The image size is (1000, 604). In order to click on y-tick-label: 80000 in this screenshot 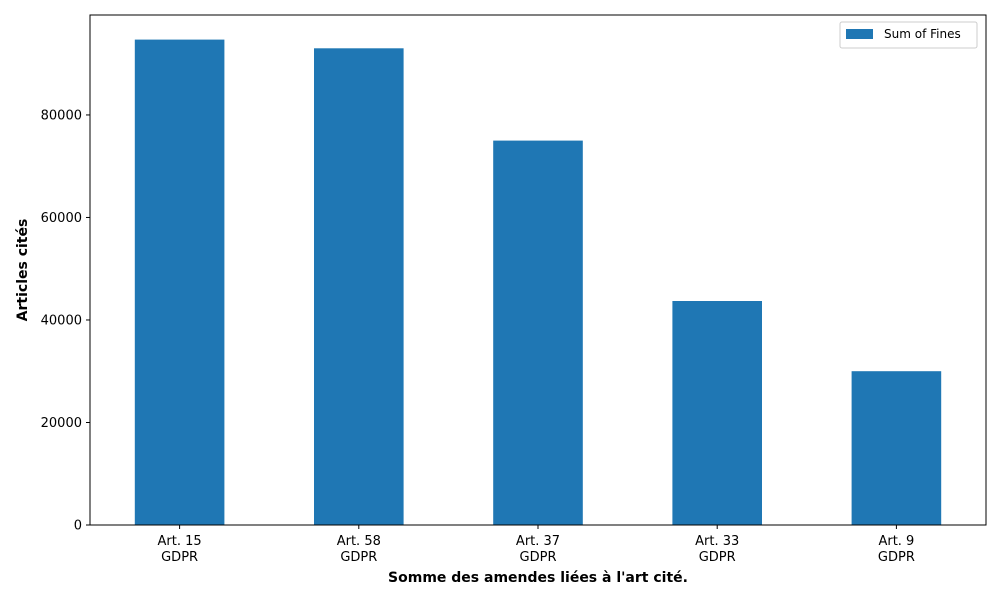, I will do `click(61, 115)`.